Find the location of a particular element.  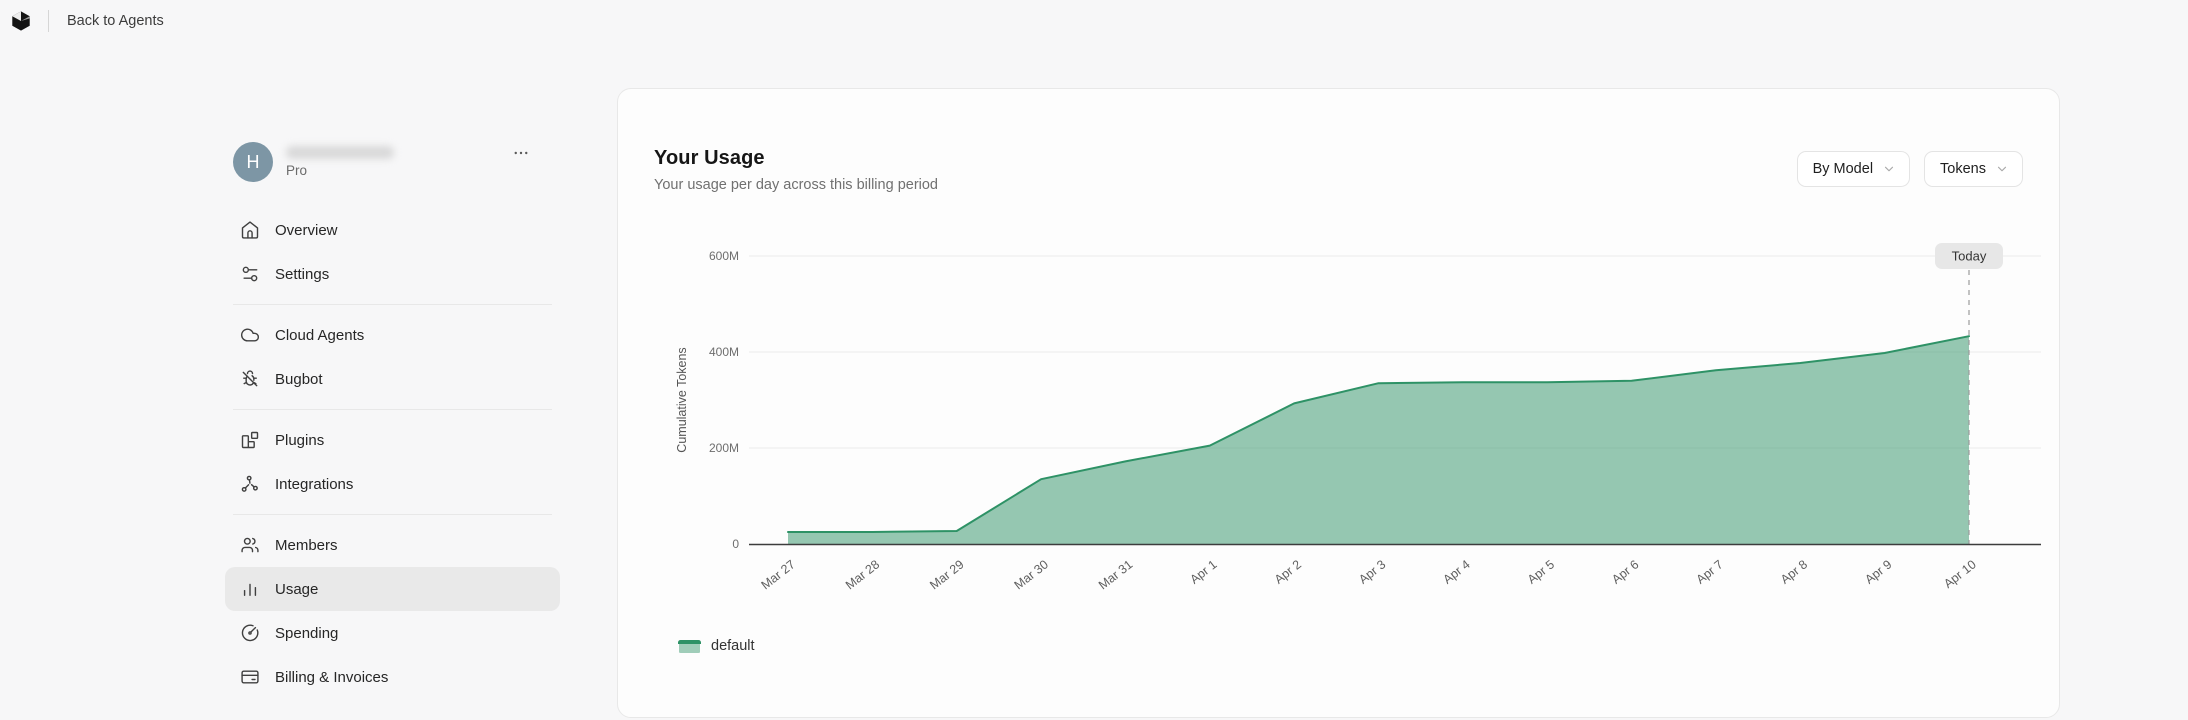

legend-label-default: default is located at coordinates (733, 646).